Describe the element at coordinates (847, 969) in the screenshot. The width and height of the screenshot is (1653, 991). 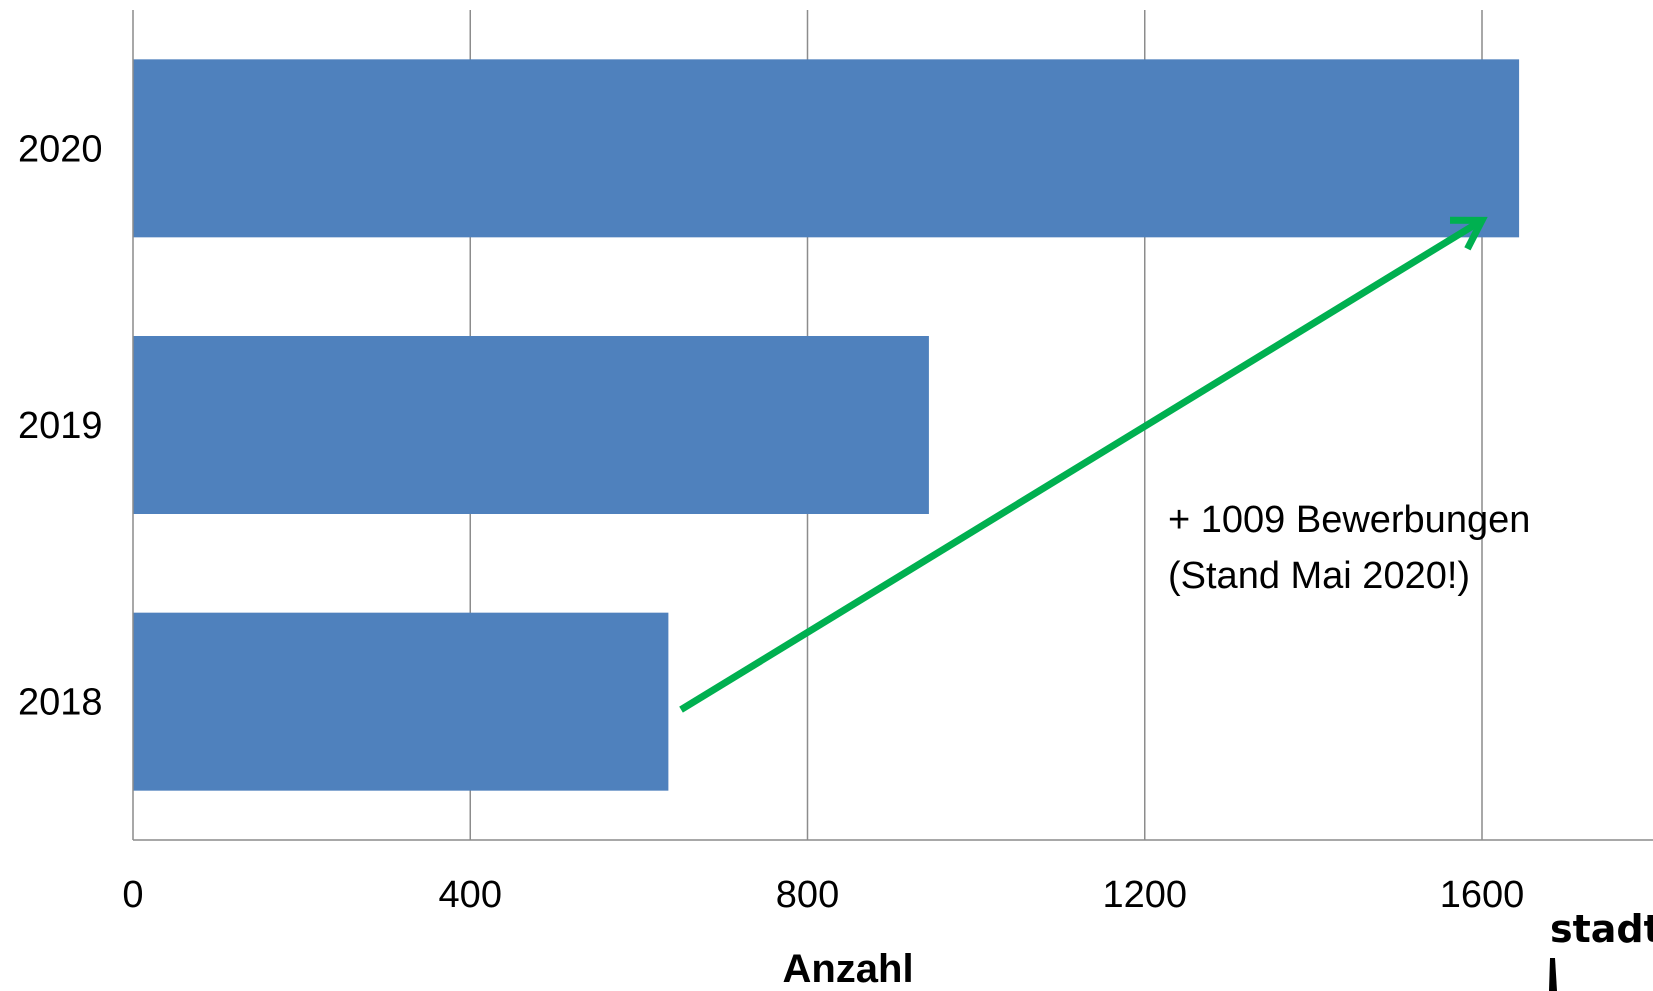
I see `x-axis-title: Anzahl` at that location.